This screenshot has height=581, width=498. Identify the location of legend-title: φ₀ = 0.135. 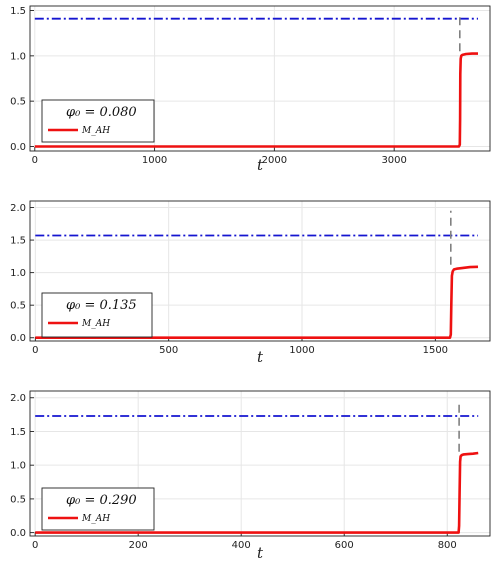
(101, 305).